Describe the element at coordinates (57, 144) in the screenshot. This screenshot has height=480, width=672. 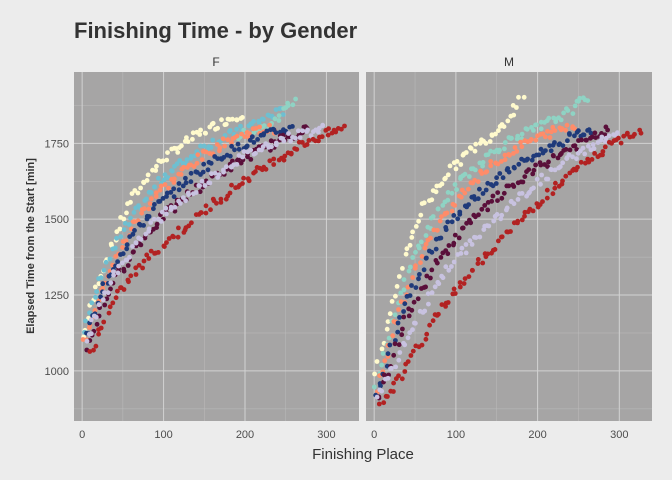
I see `y-tick-label: 1750` at that location.